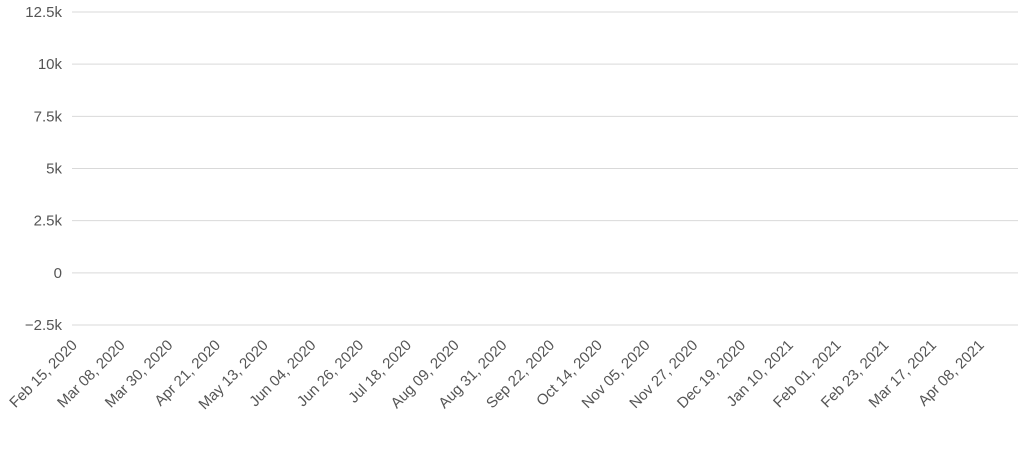 The height and width of the screenshot is (449, 1024). What do you see at coordinates (58, 273) in the screenshot?
I see `y-tick-label: 0` at bounding box center [58, 273].